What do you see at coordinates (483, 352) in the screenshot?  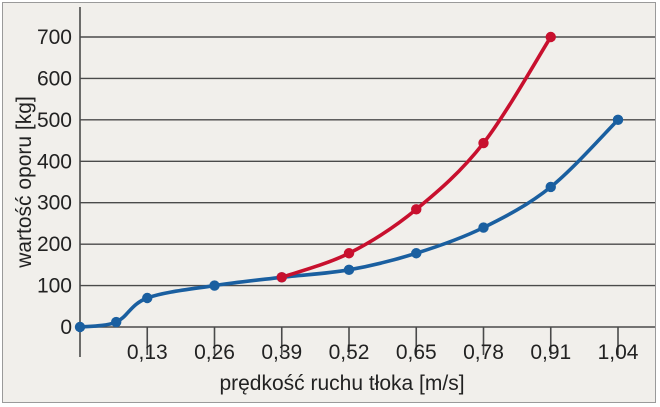 I see `x-tick-label: 0,78` at bounding box center [483, 352].